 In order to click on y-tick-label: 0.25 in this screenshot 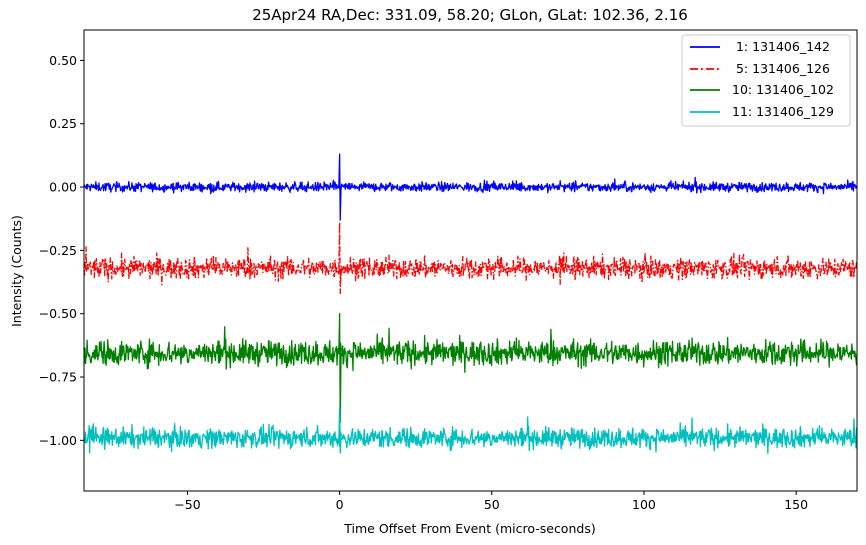, I will do `click(63, 123)`.